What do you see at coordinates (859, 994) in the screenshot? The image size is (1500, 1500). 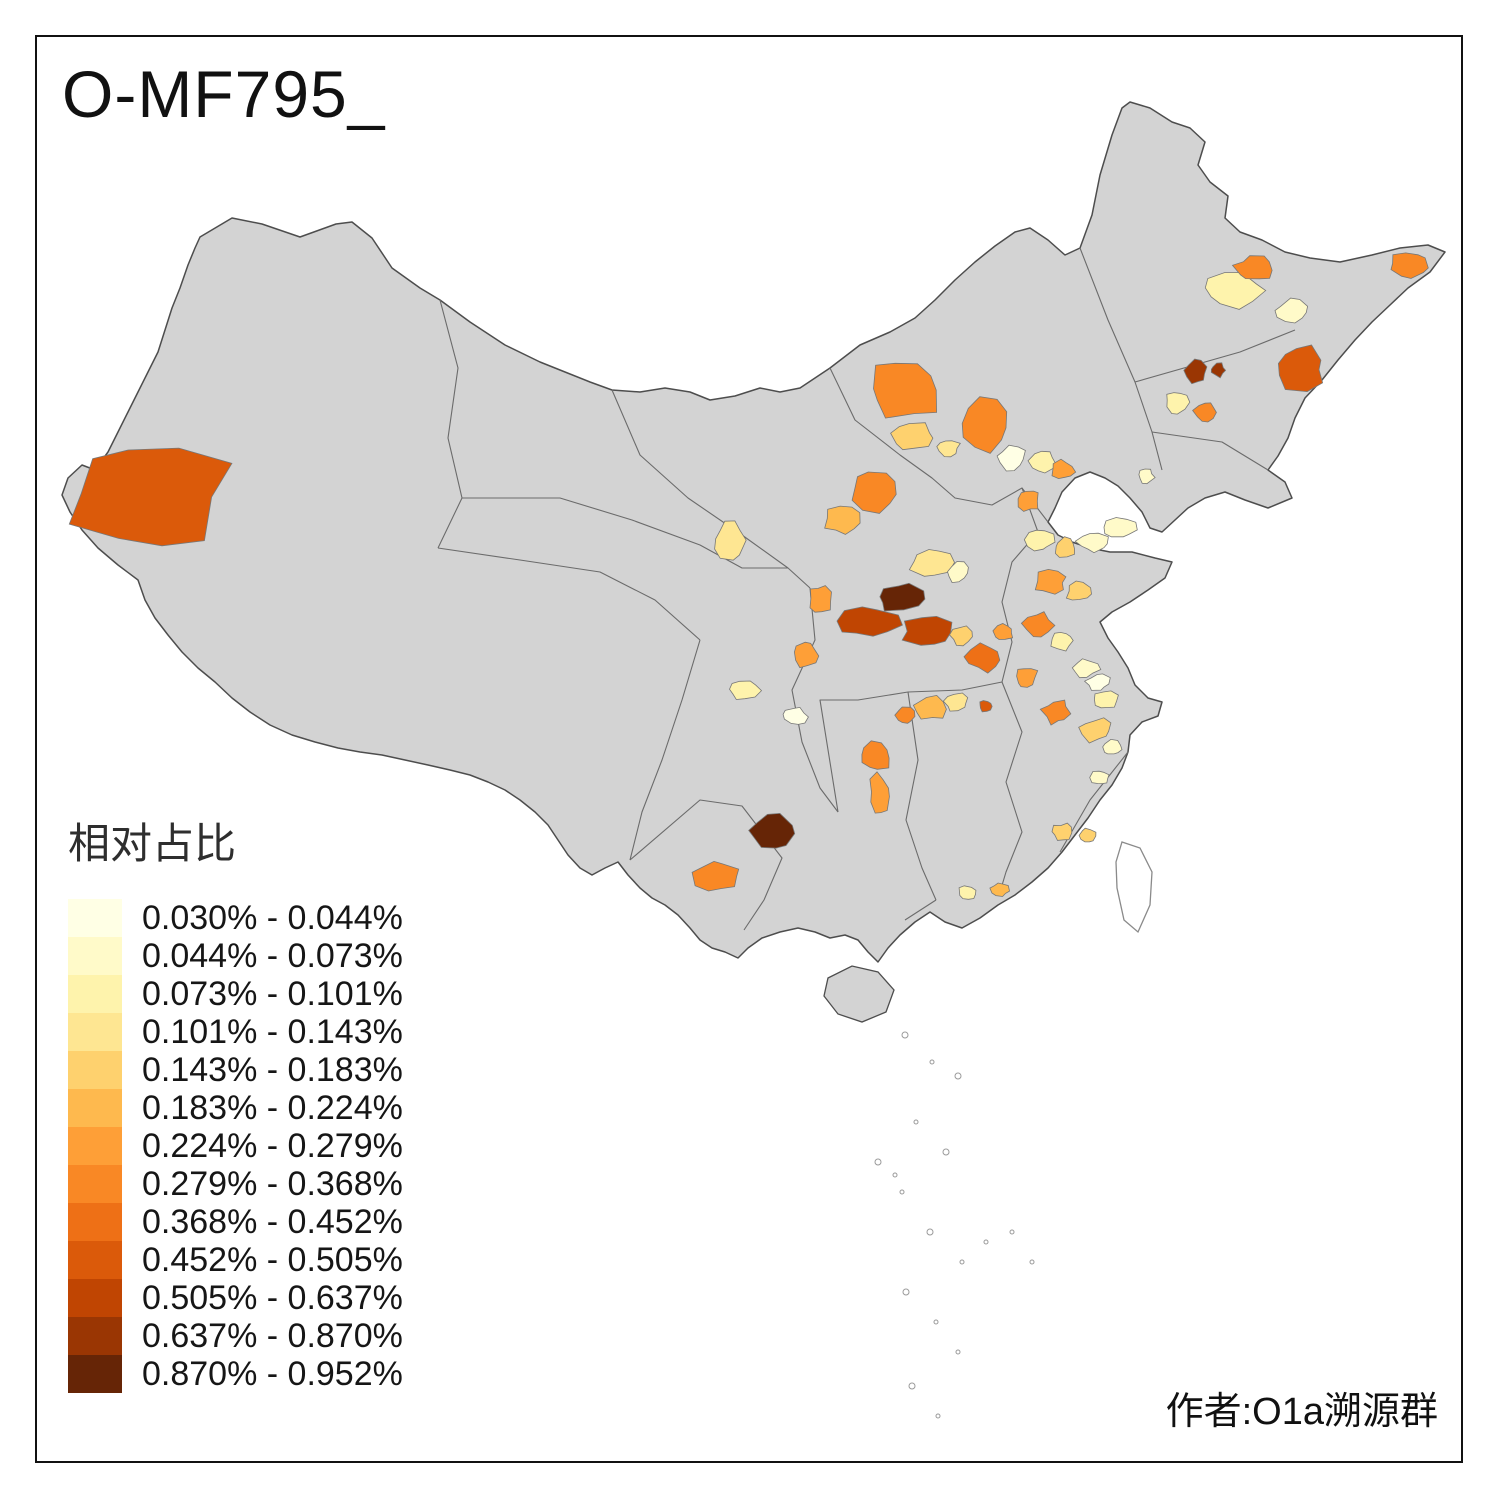 I see `hainan-island` at bounding box center [859, 994].